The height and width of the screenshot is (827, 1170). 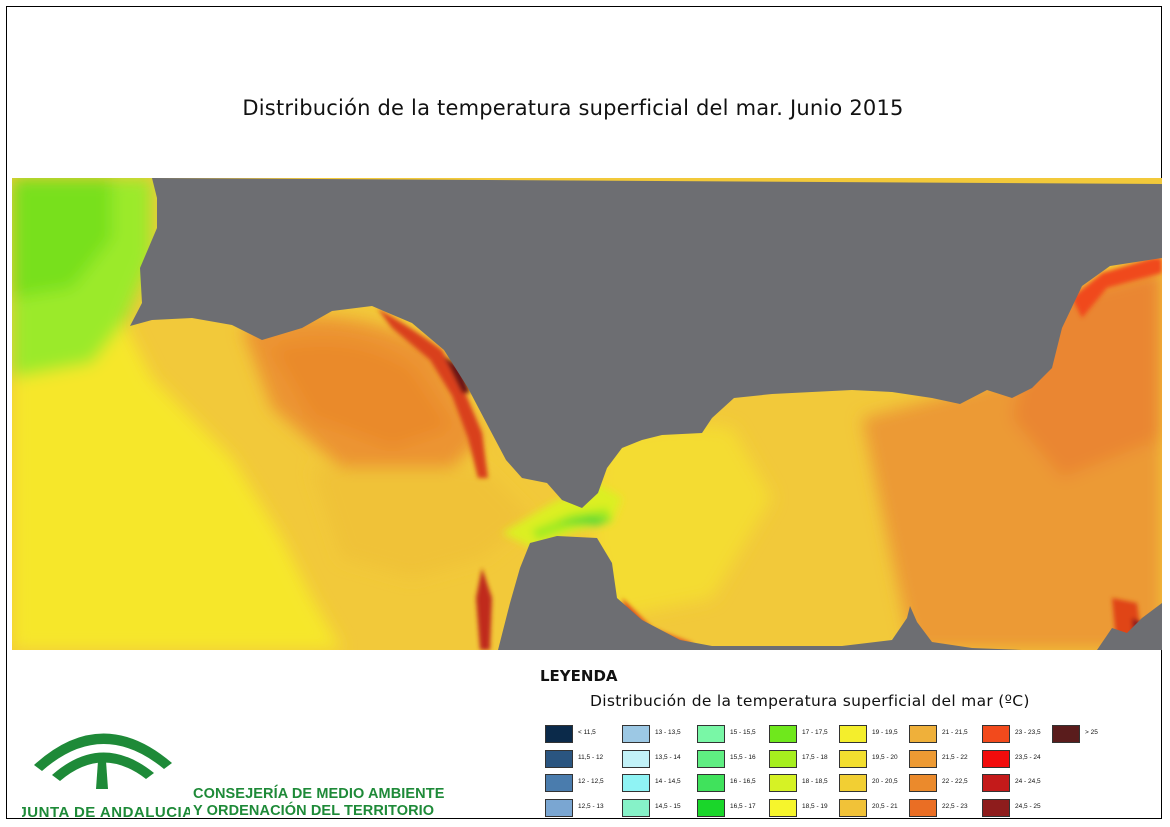 I want to click on legend-item: 16,5 - 17, so click(x=731, y=808).